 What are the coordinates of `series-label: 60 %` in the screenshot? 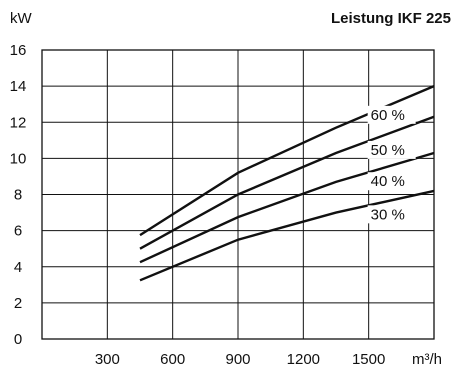 It's located at (388, 115).